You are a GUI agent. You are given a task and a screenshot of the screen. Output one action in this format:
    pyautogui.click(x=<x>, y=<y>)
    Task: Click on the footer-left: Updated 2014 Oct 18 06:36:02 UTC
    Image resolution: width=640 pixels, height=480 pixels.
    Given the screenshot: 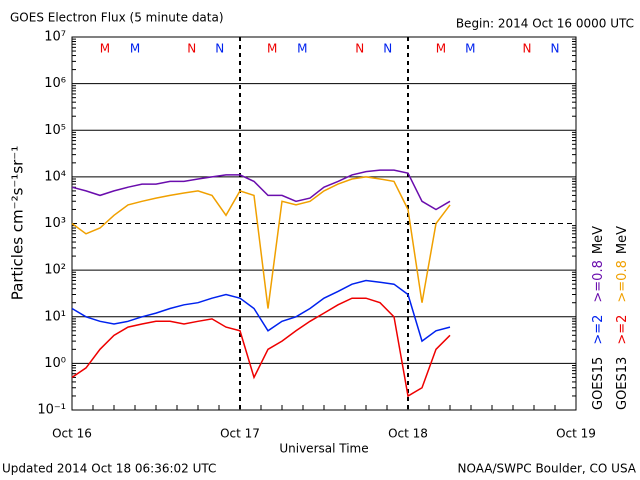 What is the action you would take?
    pyautogui.click(x=109, y=469)
    